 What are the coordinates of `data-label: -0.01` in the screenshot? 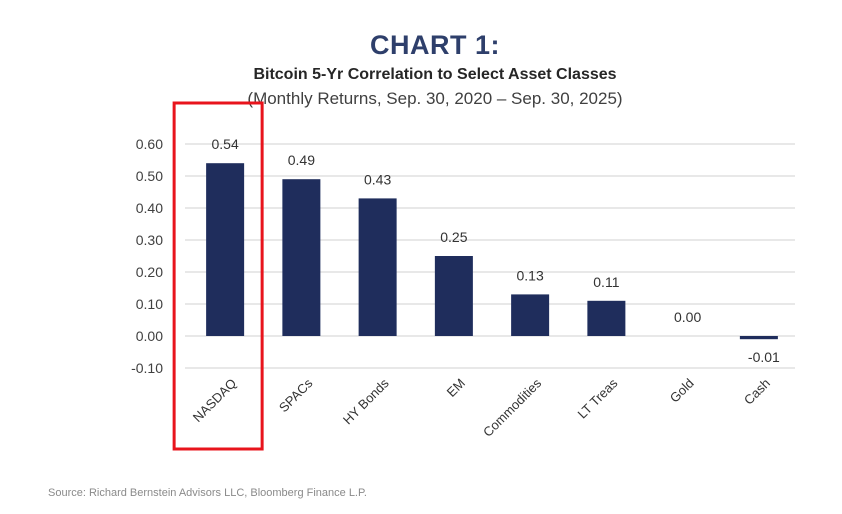 It's located at (764, 357).